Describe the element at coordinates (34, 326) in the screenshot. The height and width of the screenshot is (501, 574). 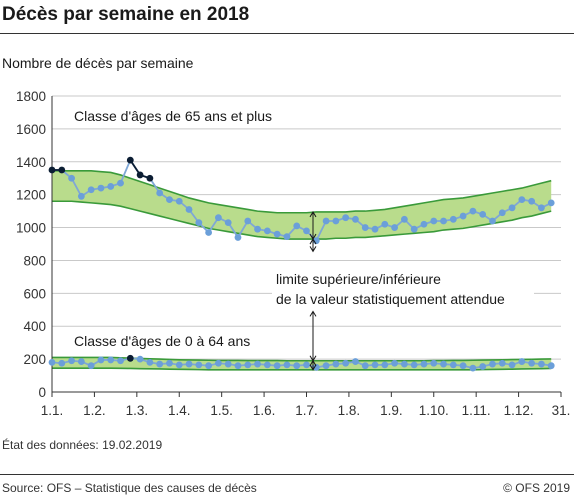
I see `y-tick-label: 400` at that location.